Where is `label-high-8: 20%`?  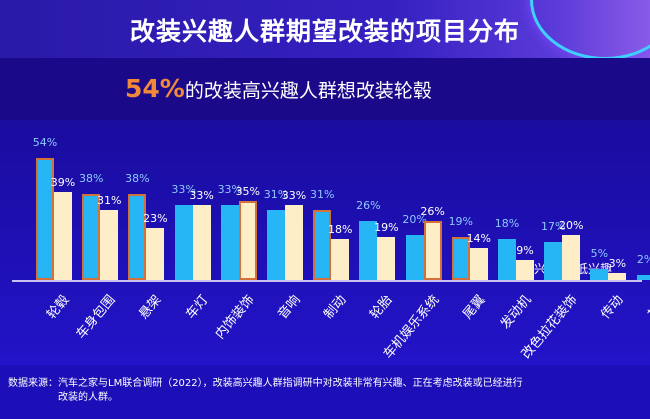 label-high-8: 20% is located at coordinates (414, 219).